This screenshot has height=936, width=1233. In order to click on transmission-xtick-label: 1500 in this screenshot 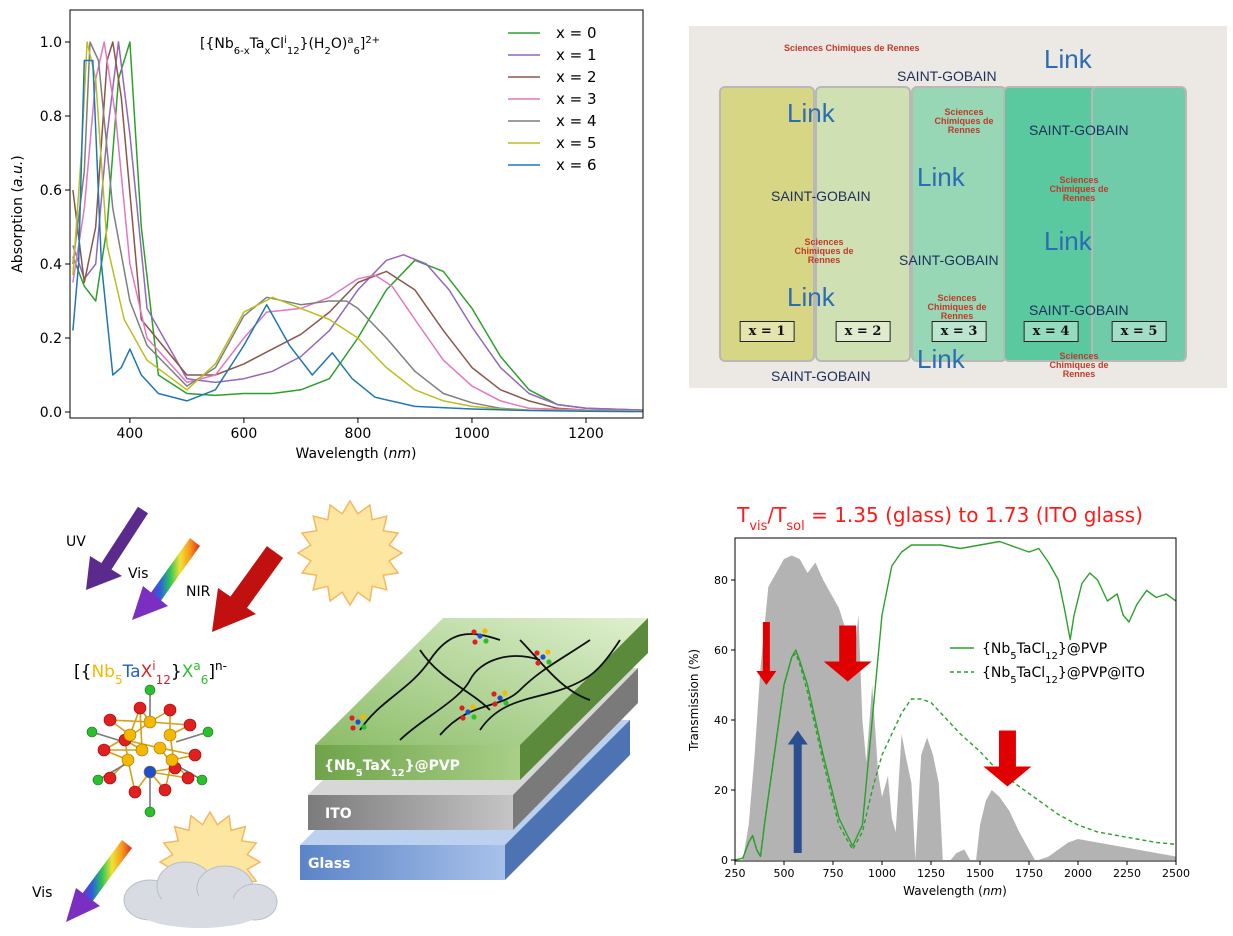, I will do `click(980, 873)`.